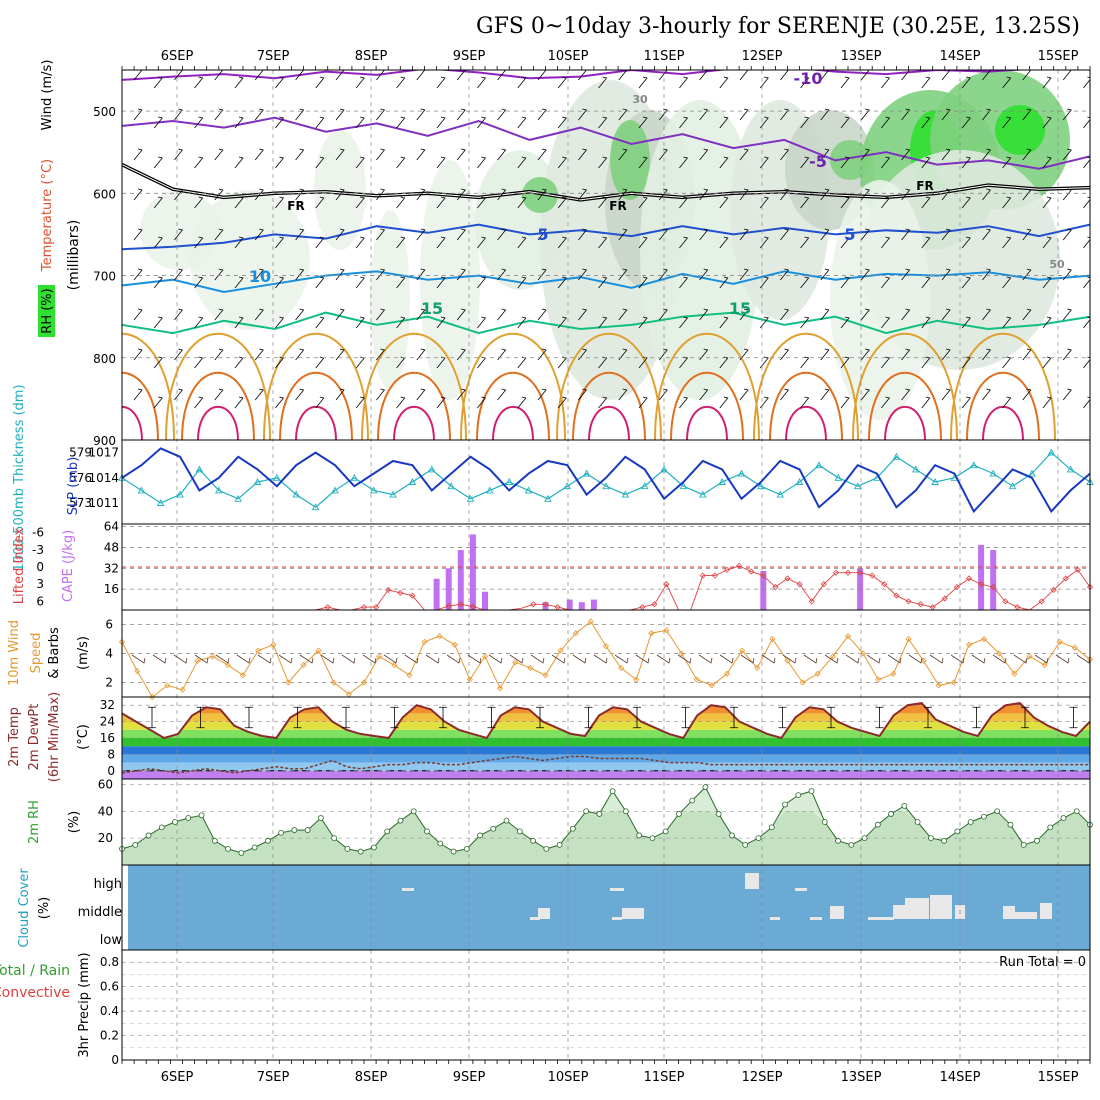  I want to click on top-date-label: 7SEP, so click(273, 56).